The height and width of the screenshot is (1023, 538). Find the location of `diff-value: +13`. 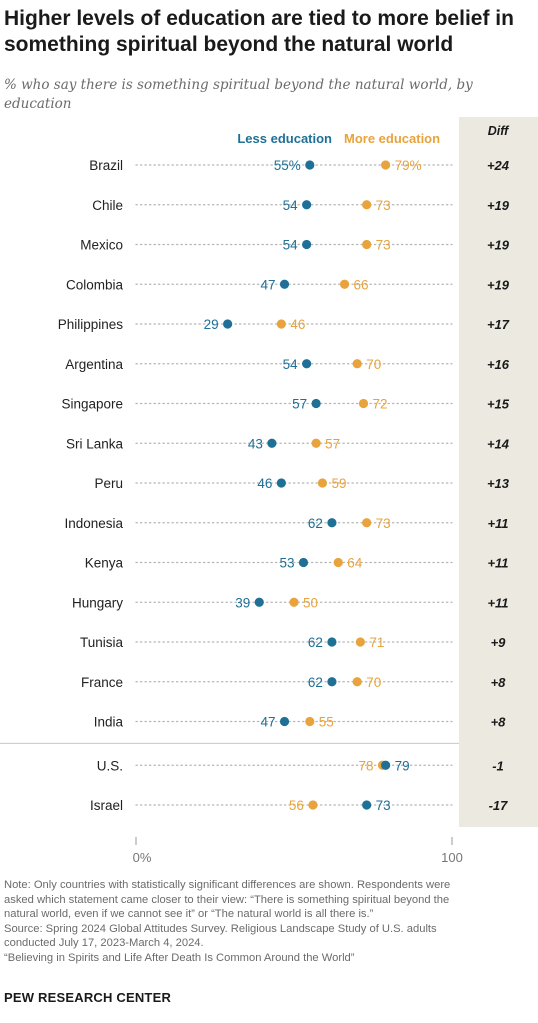

diff-value: +13 is located at coordinates (498, 483).